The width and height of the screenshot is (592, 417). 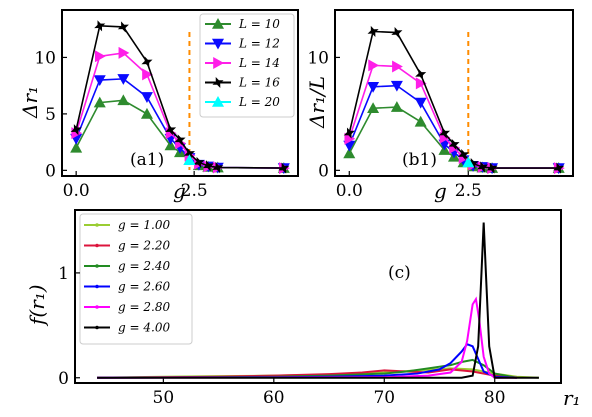 I want to click on legend: L = 10 L = 12 L = 14 L = 16 L = 20, so click(x=247, y=65).